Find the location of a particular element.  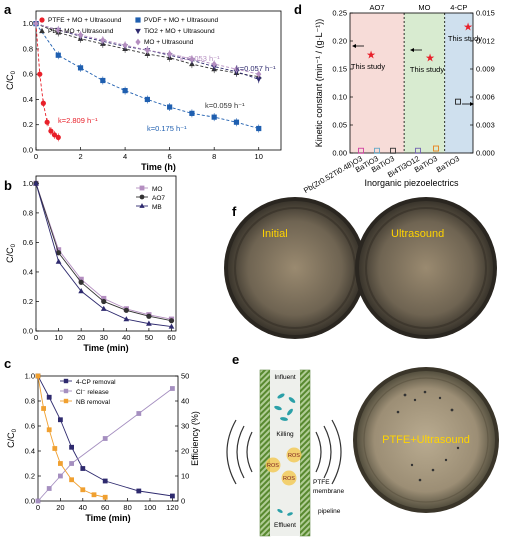

label-membrane: membrane is located at coordinates (328, 491).